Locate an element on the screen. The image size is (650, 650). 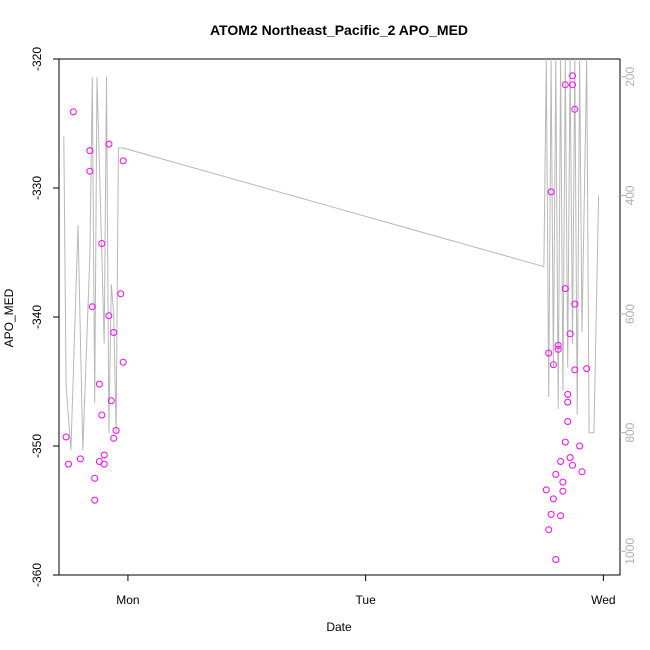
y2-tick-label: 400 is located at coordinates (630, 195).